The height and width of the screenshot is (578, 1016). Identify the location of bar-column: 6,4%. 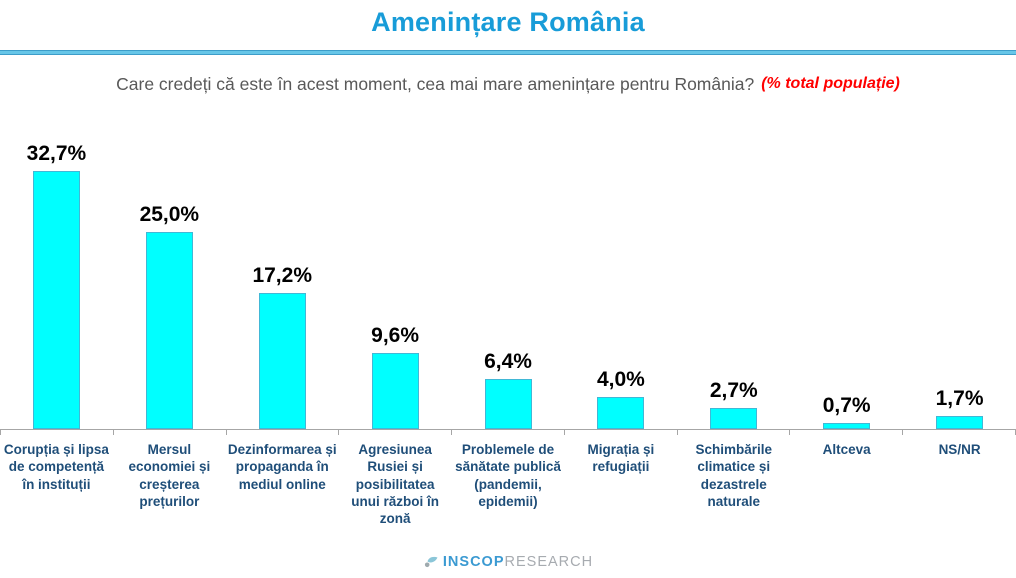
(508, 389).